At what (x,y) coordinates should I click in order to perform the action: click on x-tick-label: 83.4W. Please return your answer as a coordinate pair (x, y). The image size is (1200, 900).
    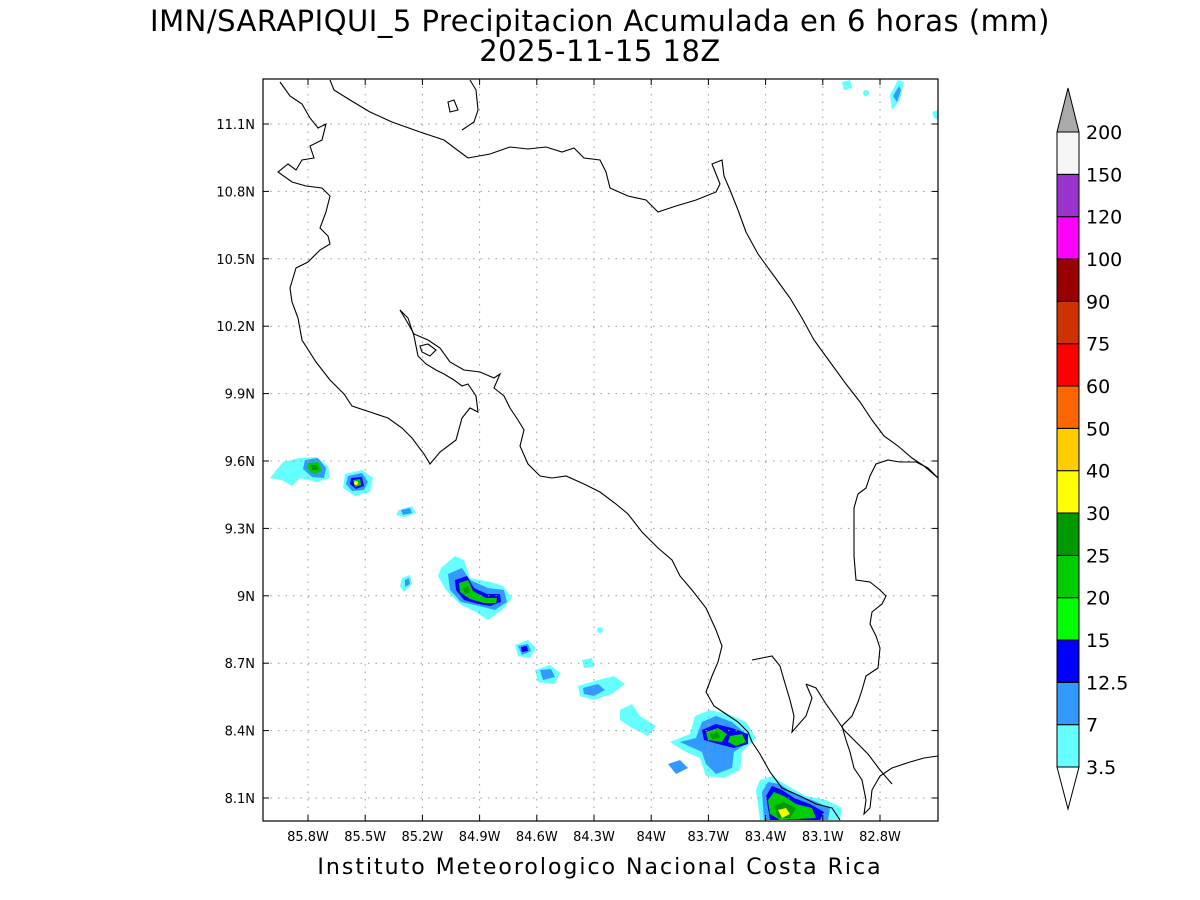
    Looking at the image, I should click on (766, 837).